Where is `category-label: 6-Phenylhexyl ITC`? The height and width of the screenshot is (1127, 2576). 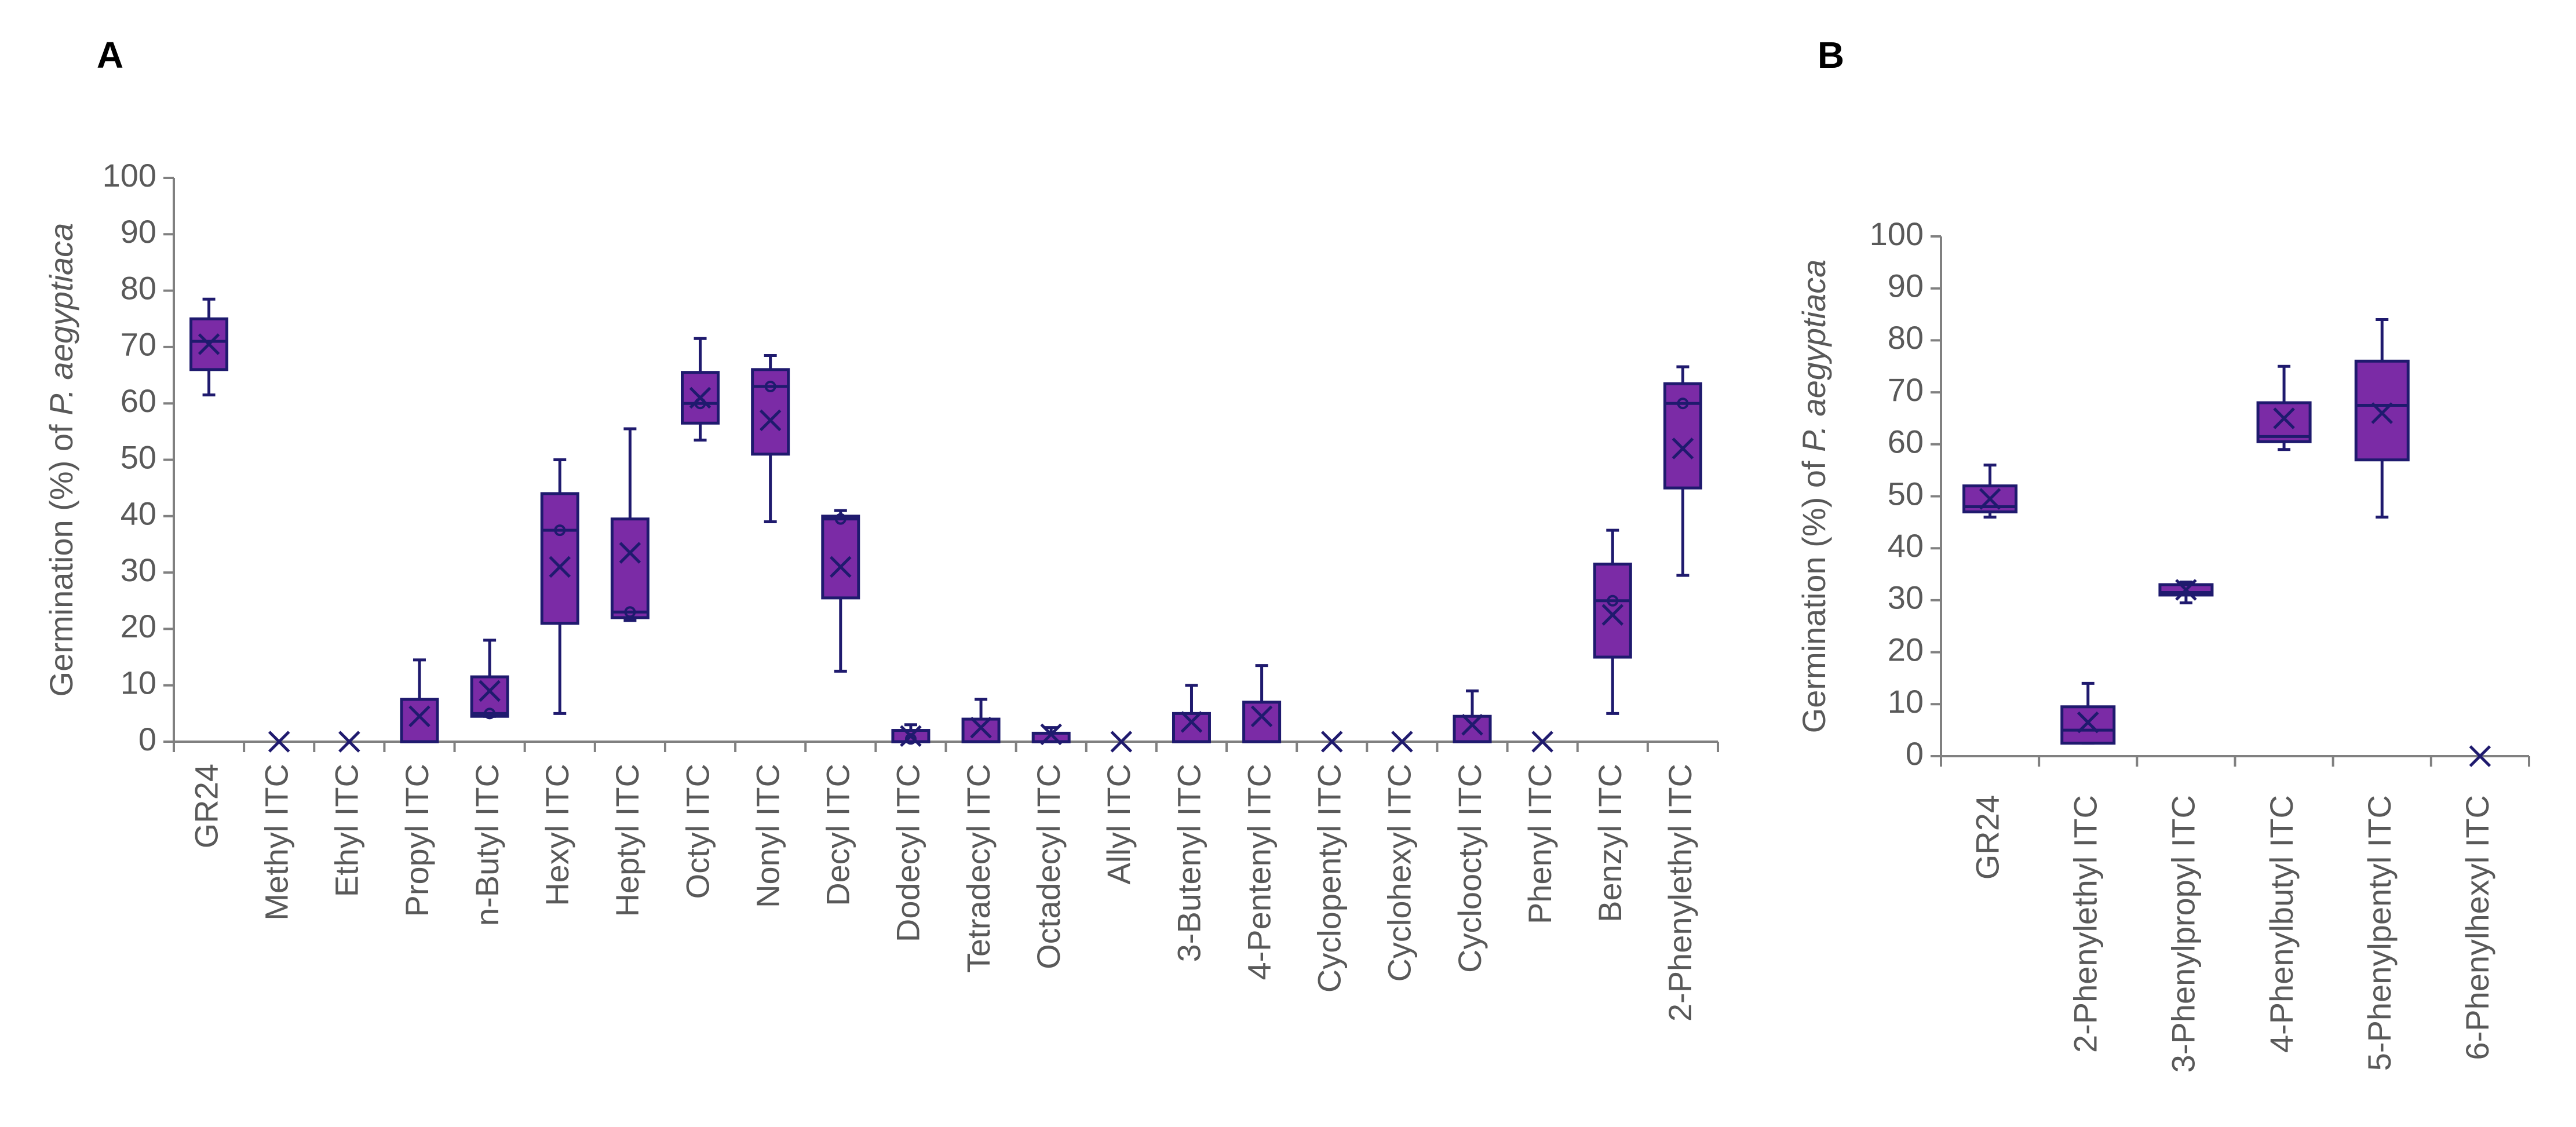
category-label: 6-Phenylhexyl ITC is located at coordinates (2477, 927).